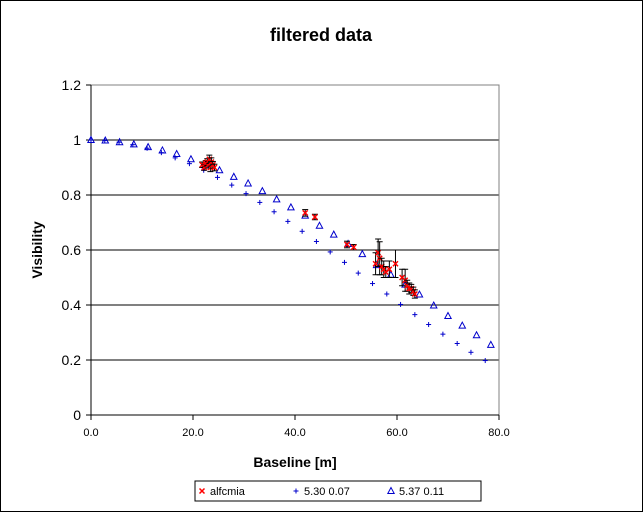 The height and width of the screenshot is (512, 643). What do you see at coordinates (396, 433) in the screenshot?
I see `x-tick-label: 60.0` at bounding box center [396, 433].